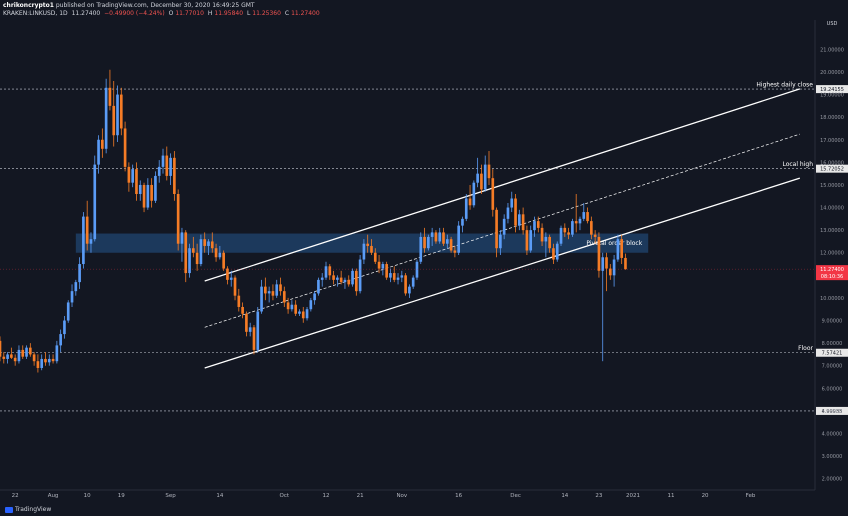 The height and width of the screenshot is (516, 848). Describe the element at coordinates (832, 435) in the screenshot. I see `y-tick-label: 4.00000` at that location.